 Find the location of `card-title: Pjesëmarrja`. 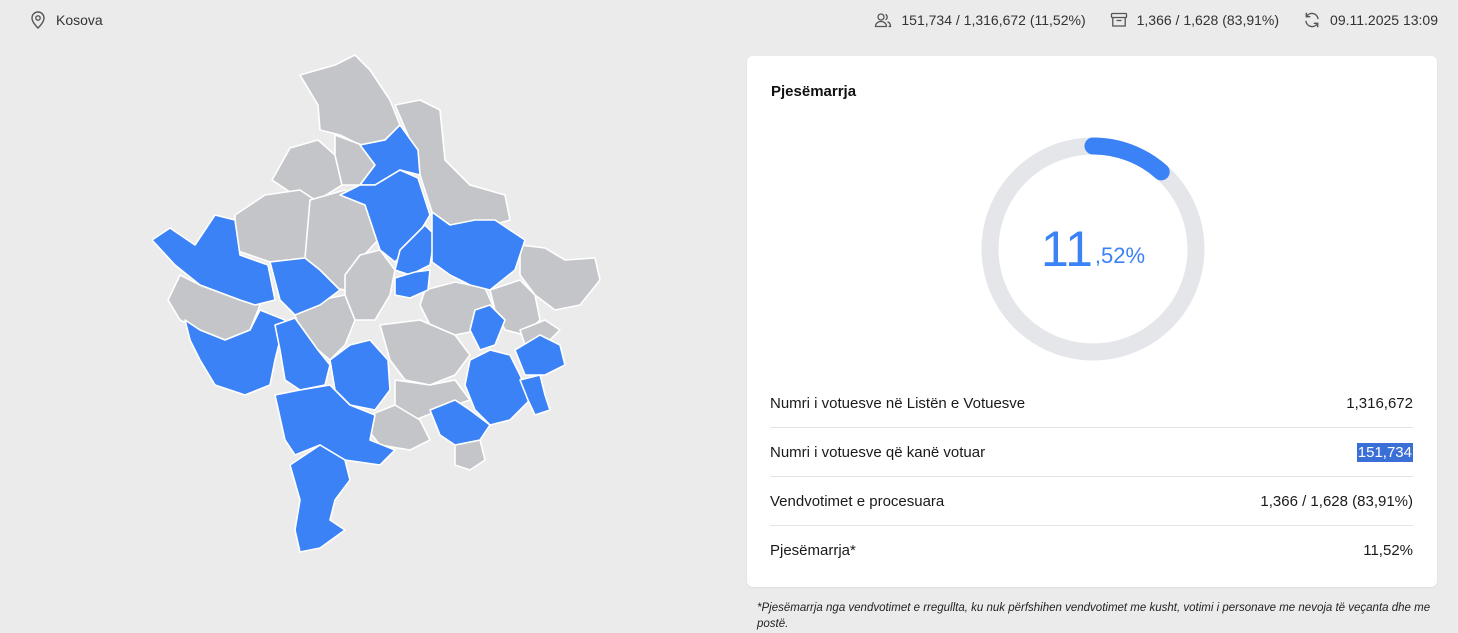

card-title: Pjesëmarrja is located at coordinates (814, 91).